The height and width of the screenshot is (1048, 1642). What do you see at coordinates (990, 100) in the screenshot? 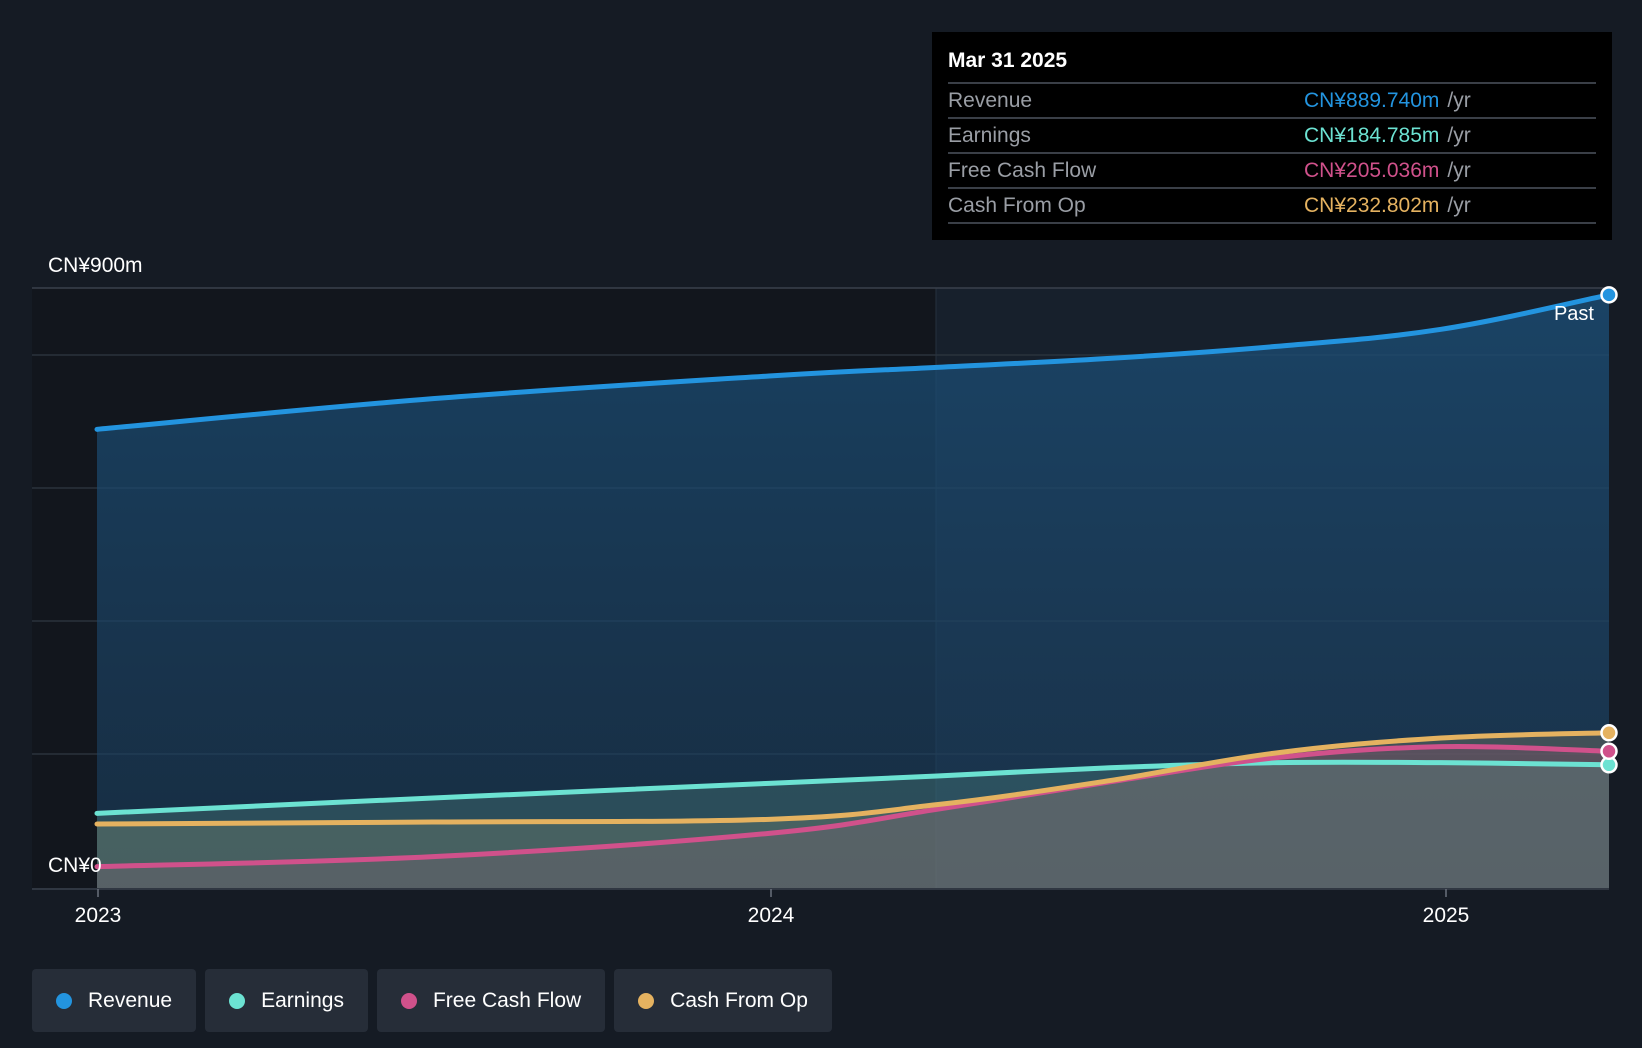
I see `tooltip-label: Revenue` at bounding box center [990, 100].